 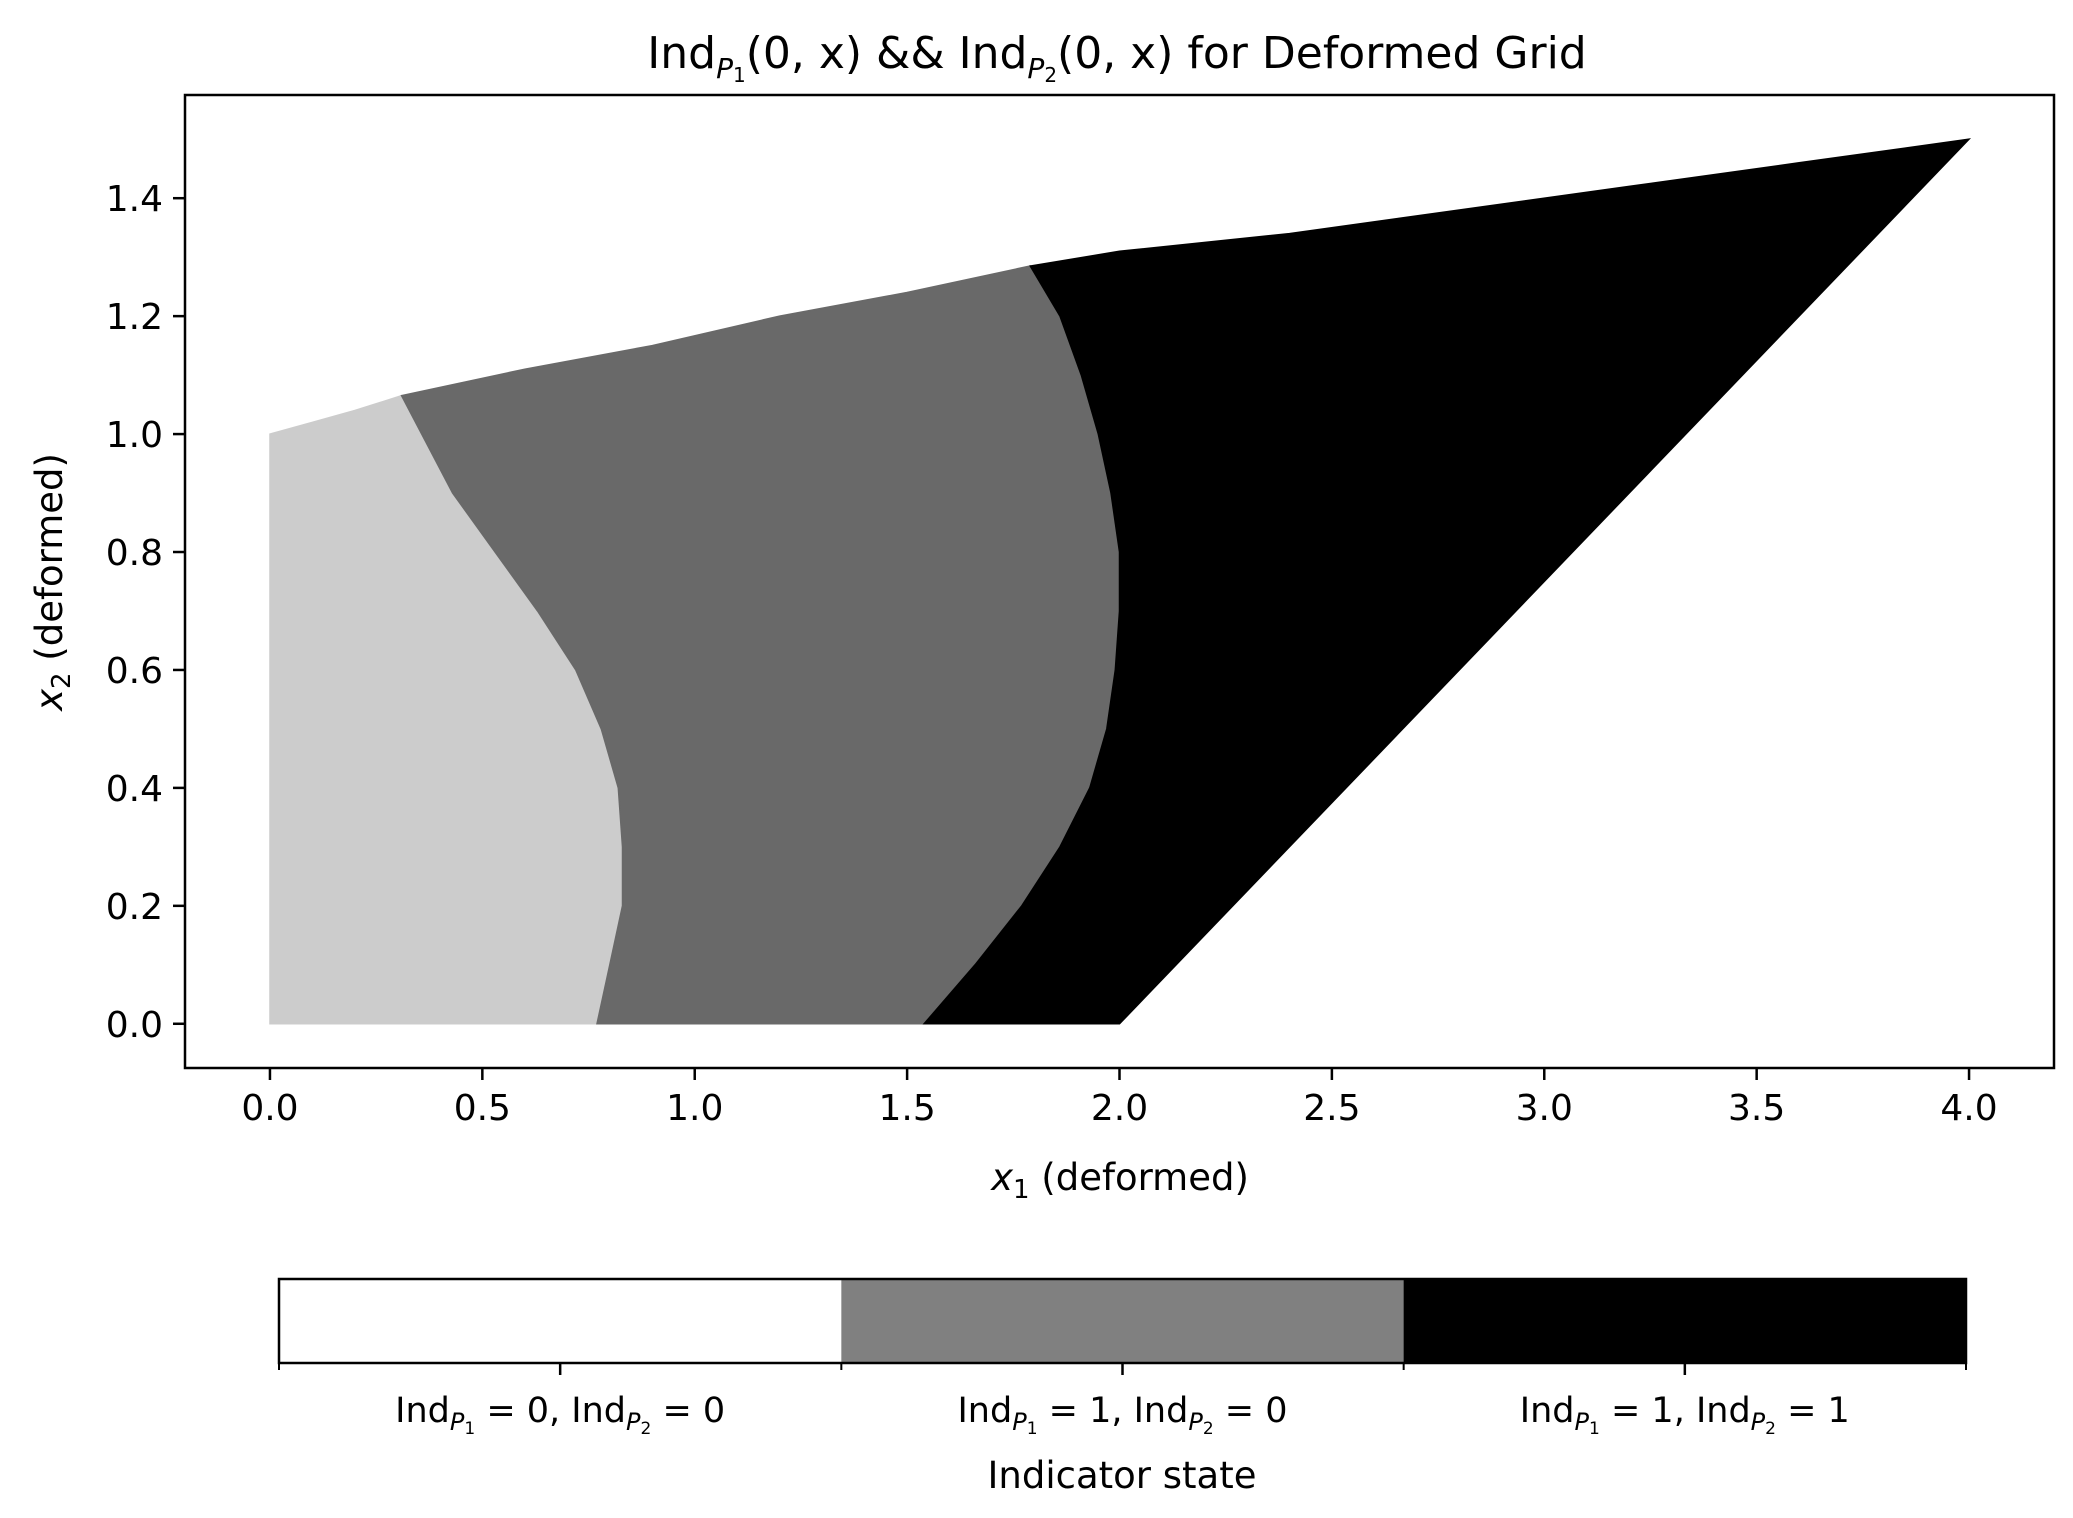 What do you see at coordinates (724, 68) in the screenshot?
I see `title-sub1: P` at bounding box center [724, 68].